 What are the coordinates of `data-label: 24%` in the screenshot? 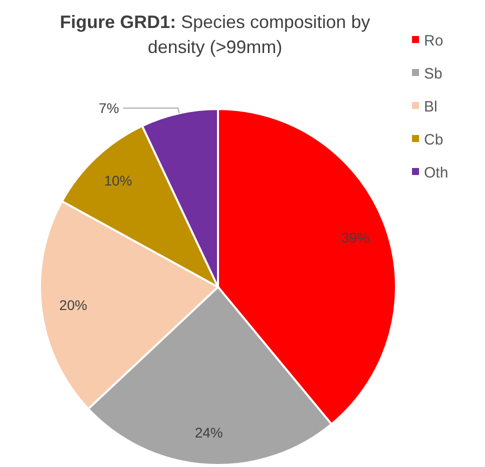 It's located at (208, 432).